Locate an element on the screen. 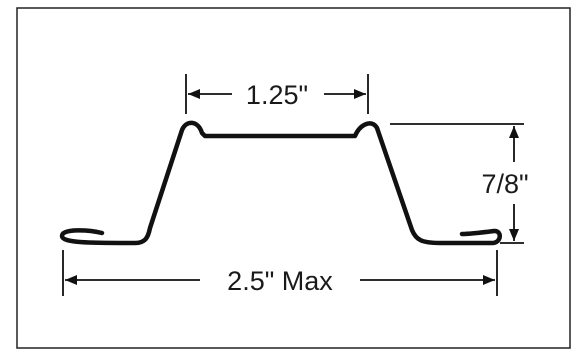  top-width-dimension: 1.25" is located at coordinates (277, 94).